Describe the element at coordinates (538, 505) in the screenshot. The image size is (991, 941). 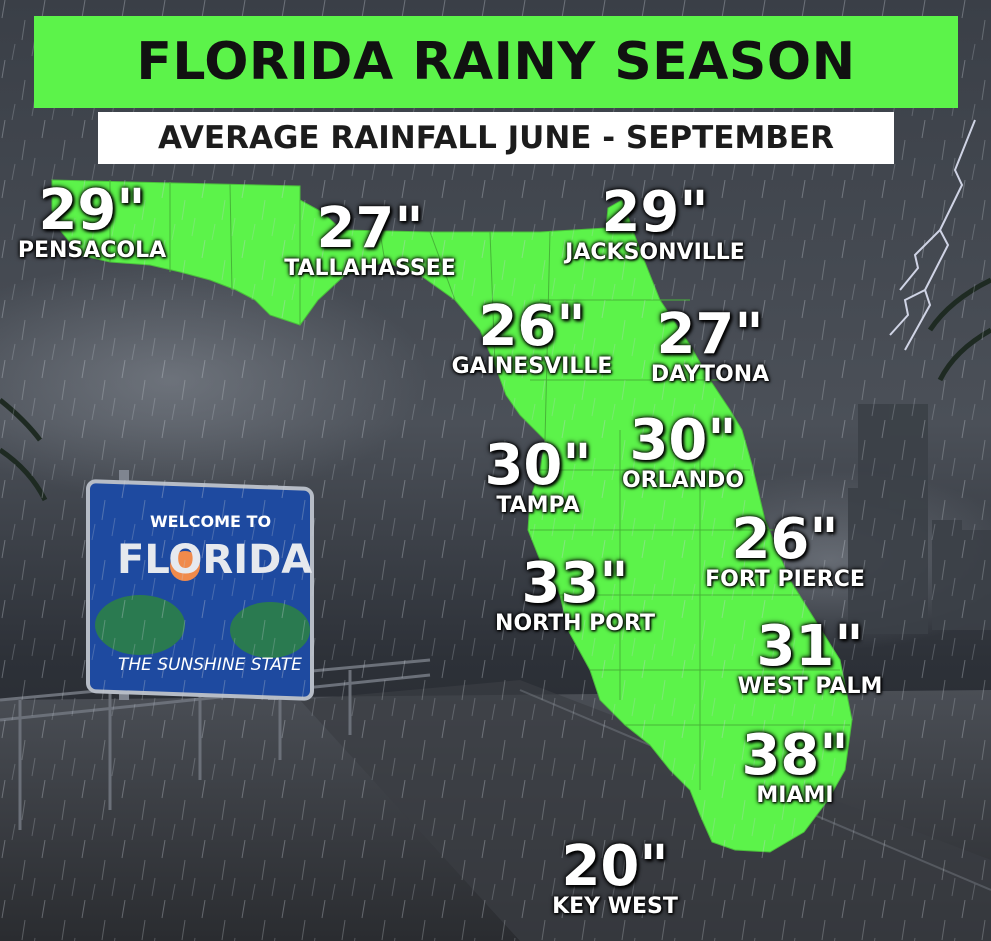
I see `city-name: TAMPA` at that location.